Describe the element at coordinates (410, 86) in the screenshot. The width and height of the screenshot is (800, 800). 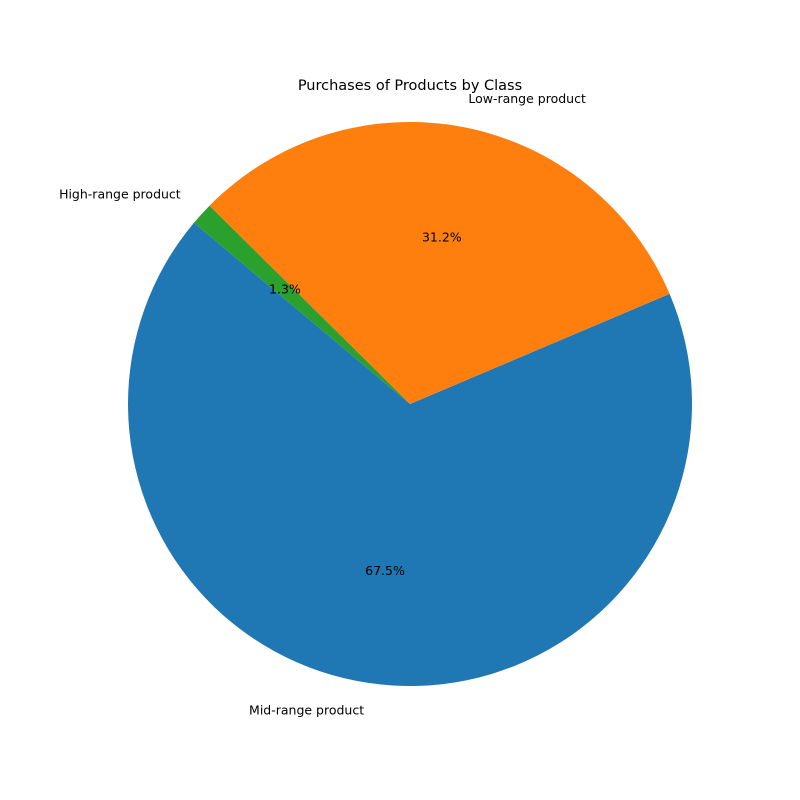
I see `chart-title: Purchases of Products by Class` at that location.